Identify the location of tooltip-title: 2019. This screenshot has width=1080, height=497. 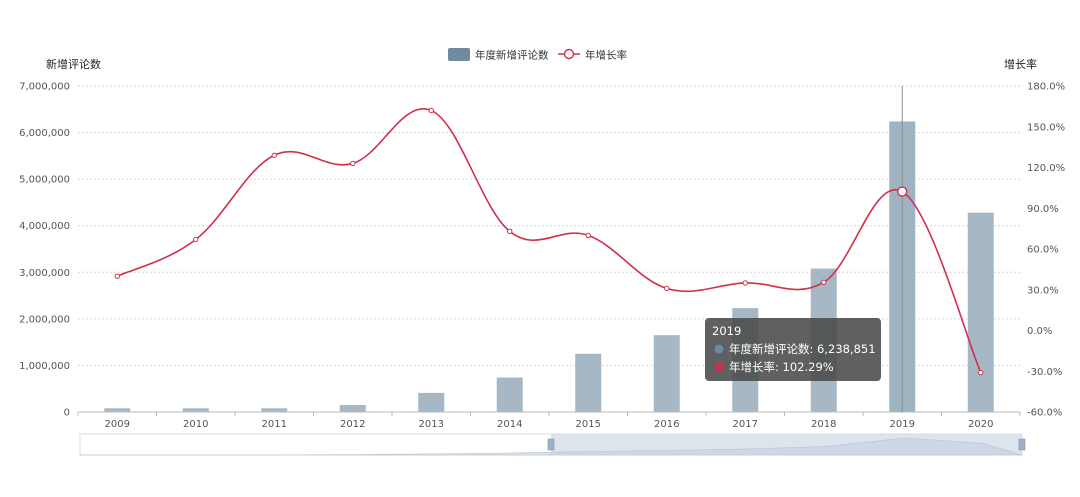
(726, 331).